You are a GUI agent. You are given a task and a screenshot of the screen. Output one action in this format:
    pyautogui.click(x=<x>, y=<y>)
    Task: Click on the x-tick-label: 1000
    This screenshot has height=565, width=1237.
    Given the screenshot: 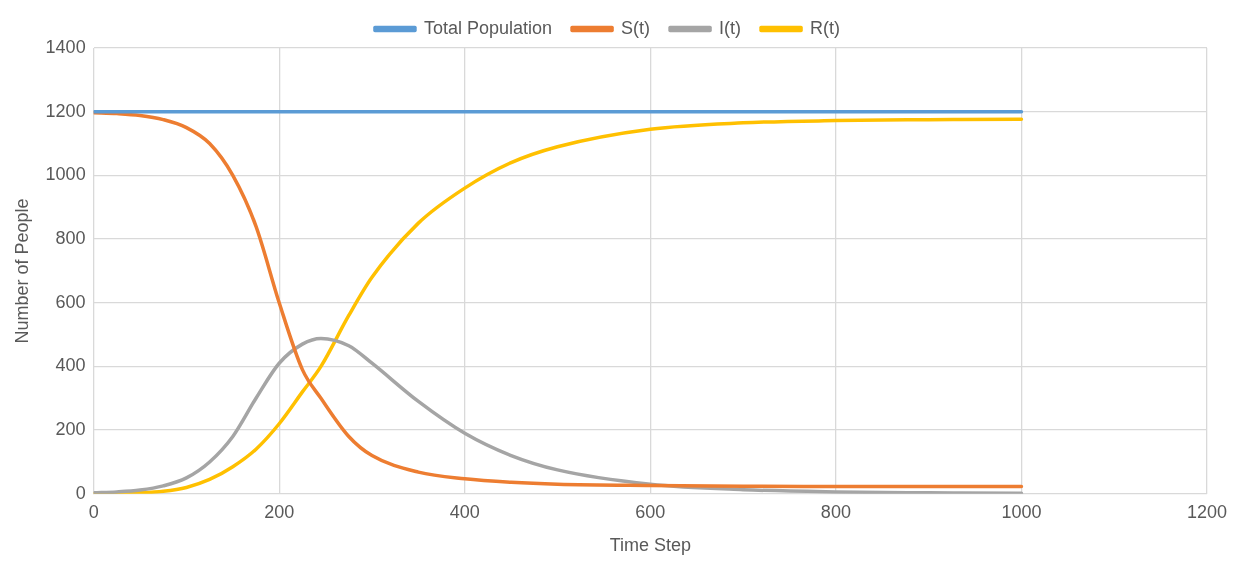 What is the action you would take?
    pyautogui.click(x=1021, y=511)
    